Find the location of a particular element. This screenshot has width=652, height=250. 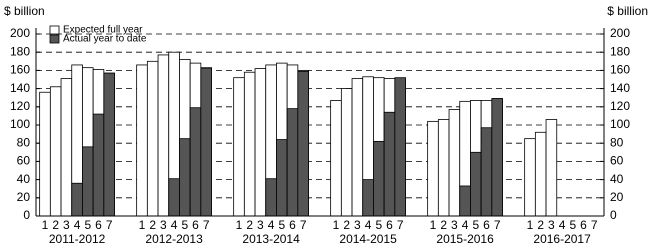

y-tick-label: 140 is located at coordinates (20, 88).